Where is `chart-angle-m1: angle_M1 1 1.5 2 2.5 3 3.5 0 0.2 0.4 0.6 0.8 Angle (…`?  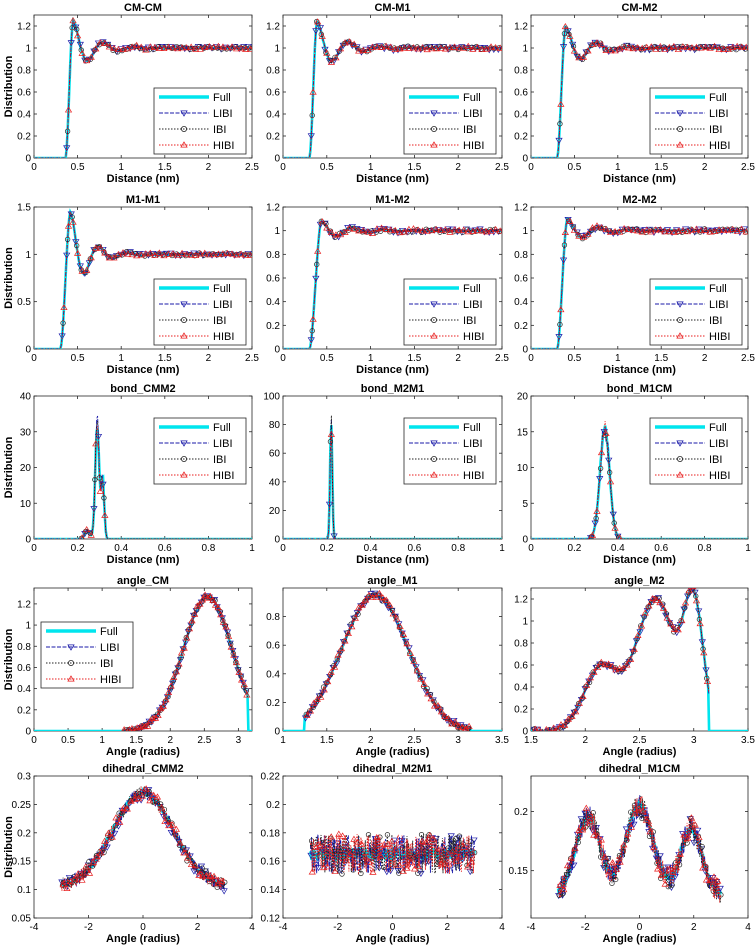
chart-angle-m1: angle_M1 1 1.5 2 2.5 3 3.5 0 0.2 0.4 0.6 0.8 Angle (… is located at coordinates (387, 666).